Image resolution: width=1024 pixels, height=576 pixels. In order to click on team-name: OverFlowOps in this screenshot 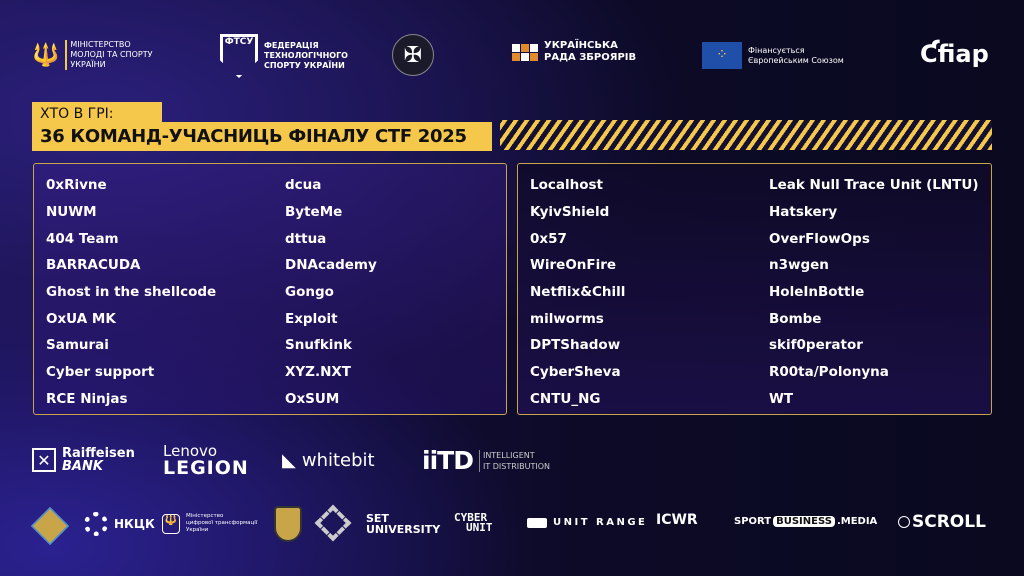, I will do `click(819, 238)`.